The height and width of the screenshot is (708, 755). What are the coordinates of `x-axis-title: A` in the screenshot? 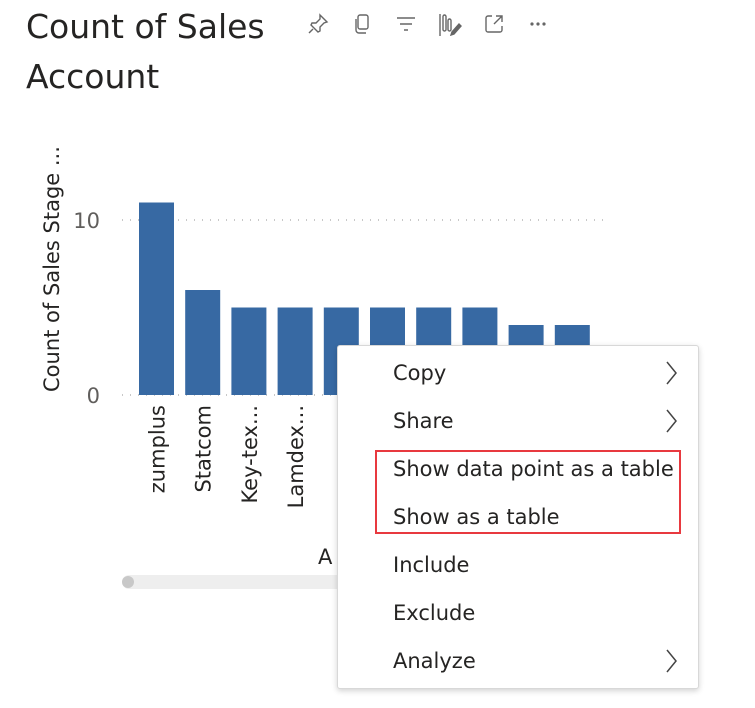 It's located at (325, 557).